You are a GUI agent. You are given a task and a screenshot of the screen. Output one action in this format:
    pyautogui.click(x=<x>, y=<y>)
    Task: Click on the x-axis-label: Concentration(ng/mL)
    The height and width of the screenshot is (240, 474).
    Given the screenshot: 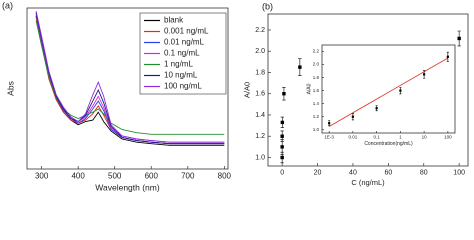 What is the action you would take?
    pyautogui.click(x=388, y=144)
    